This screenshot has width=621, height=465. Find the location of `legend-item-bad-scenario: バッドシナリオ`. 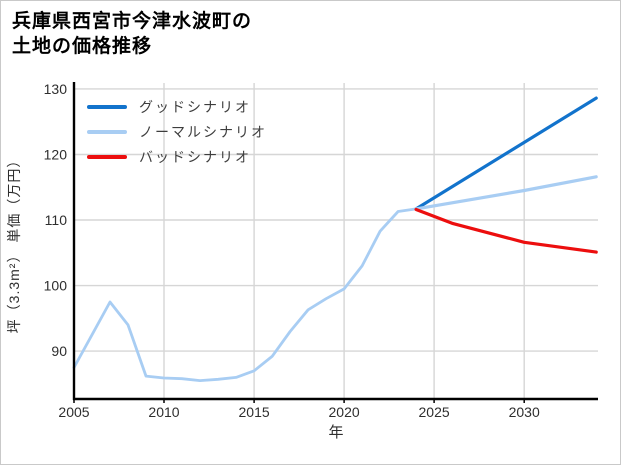

legend-item-bad-scenario: バッドシナリオ is located at coordinates (177, 156).